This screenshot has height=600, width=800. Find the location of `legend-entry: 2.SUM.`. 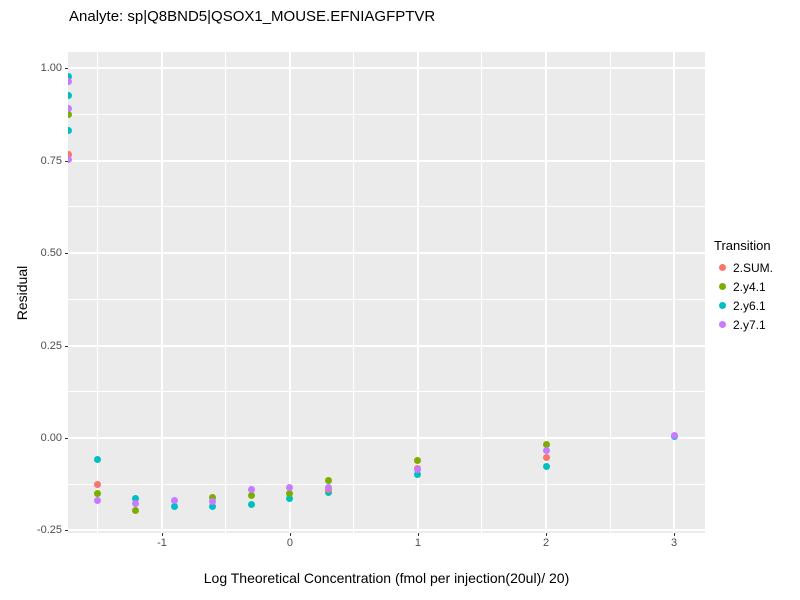

legend-entry: 2.SUM. is located at coordinates (743, 267).